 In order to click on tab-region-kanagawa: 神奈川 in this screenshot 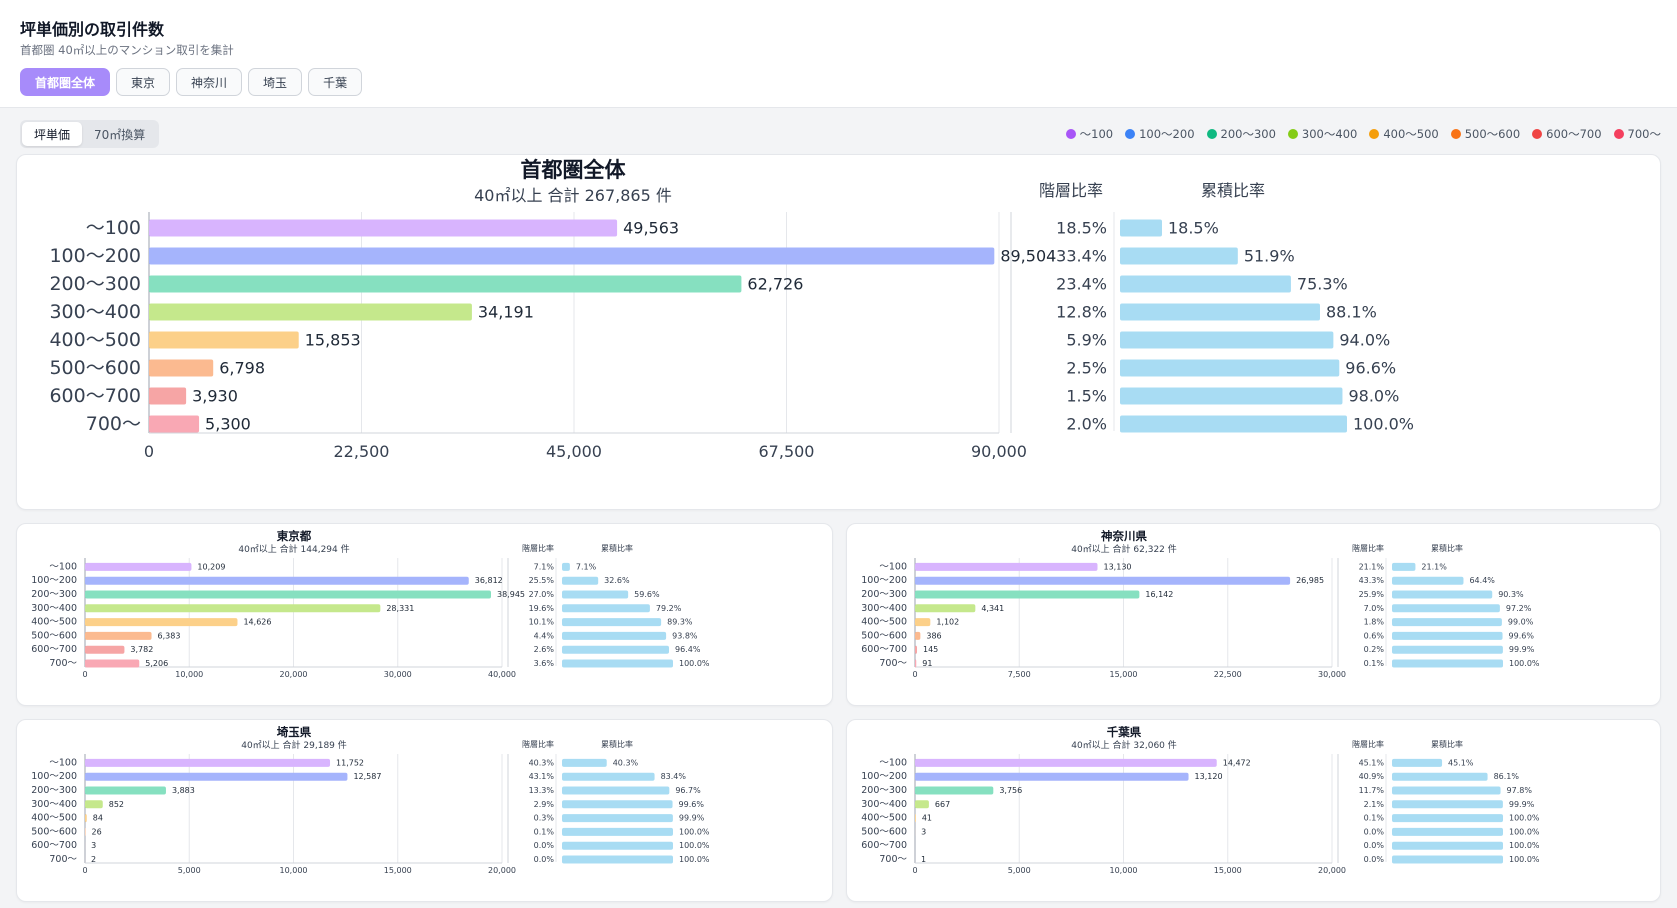, I will do `click(209, 82)`.